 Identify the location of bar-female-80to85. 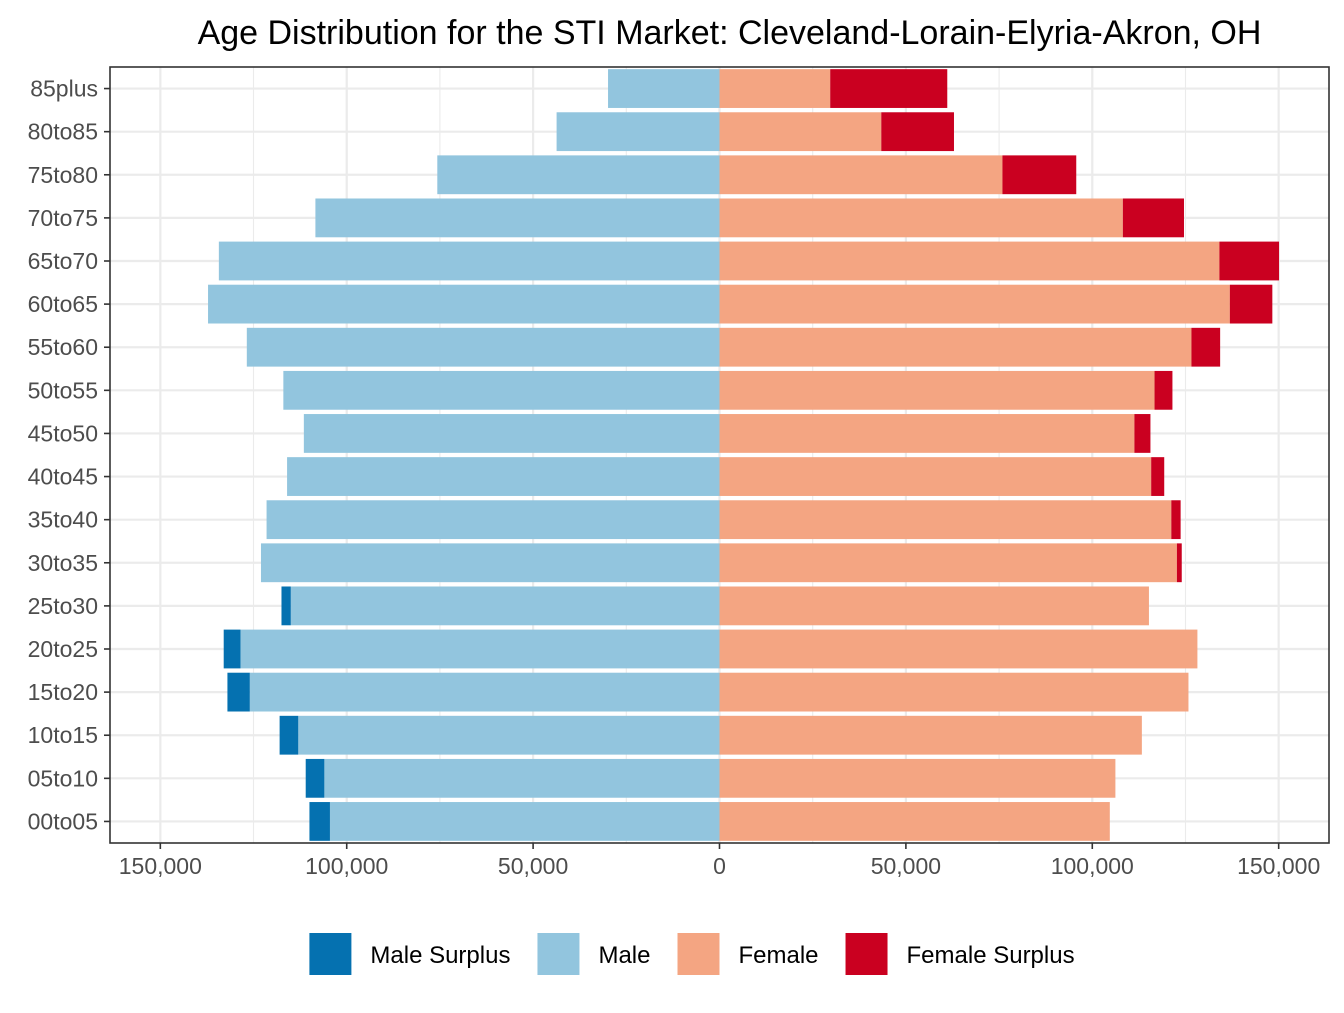
(800, 132).